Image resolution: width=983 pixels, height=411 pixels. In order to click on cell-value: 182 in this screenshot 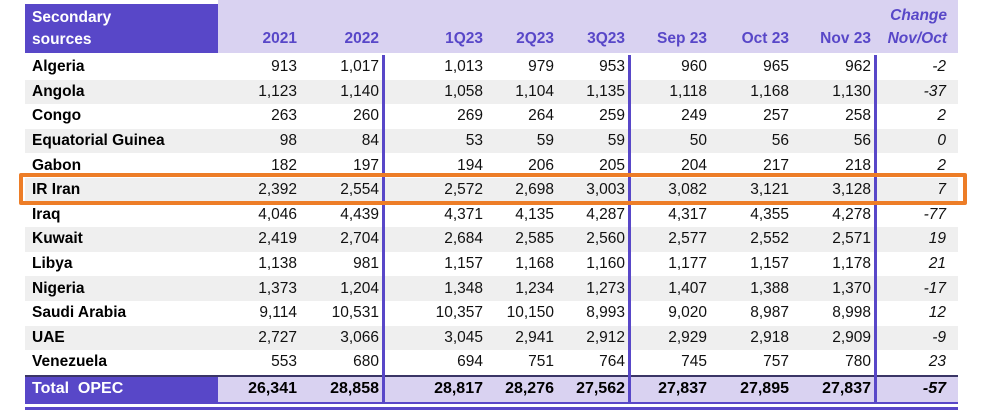, I will do `click(284, 165)`.